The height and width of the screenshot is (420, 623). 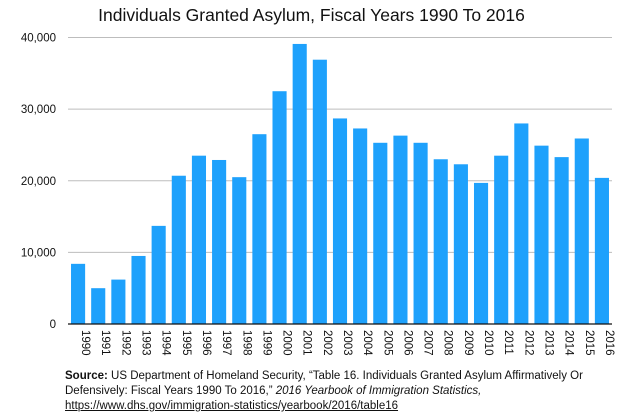 What do you see at coordinates (448, 343) in the screenshot?
I see `x-tick-label: 2008` at bounding box center [448, 343].